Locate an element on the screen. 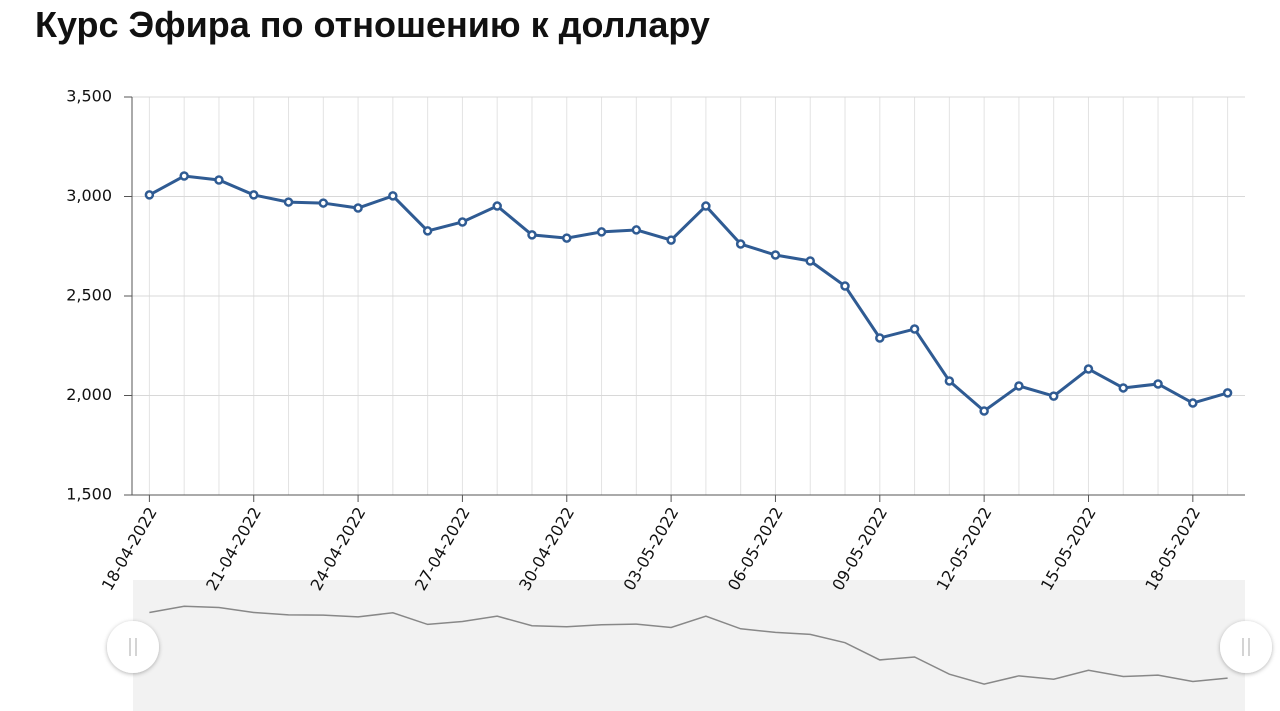 The height and width of the screenshot is (711, 1280). navigator-handle-left is located at coordinates (133, 647).